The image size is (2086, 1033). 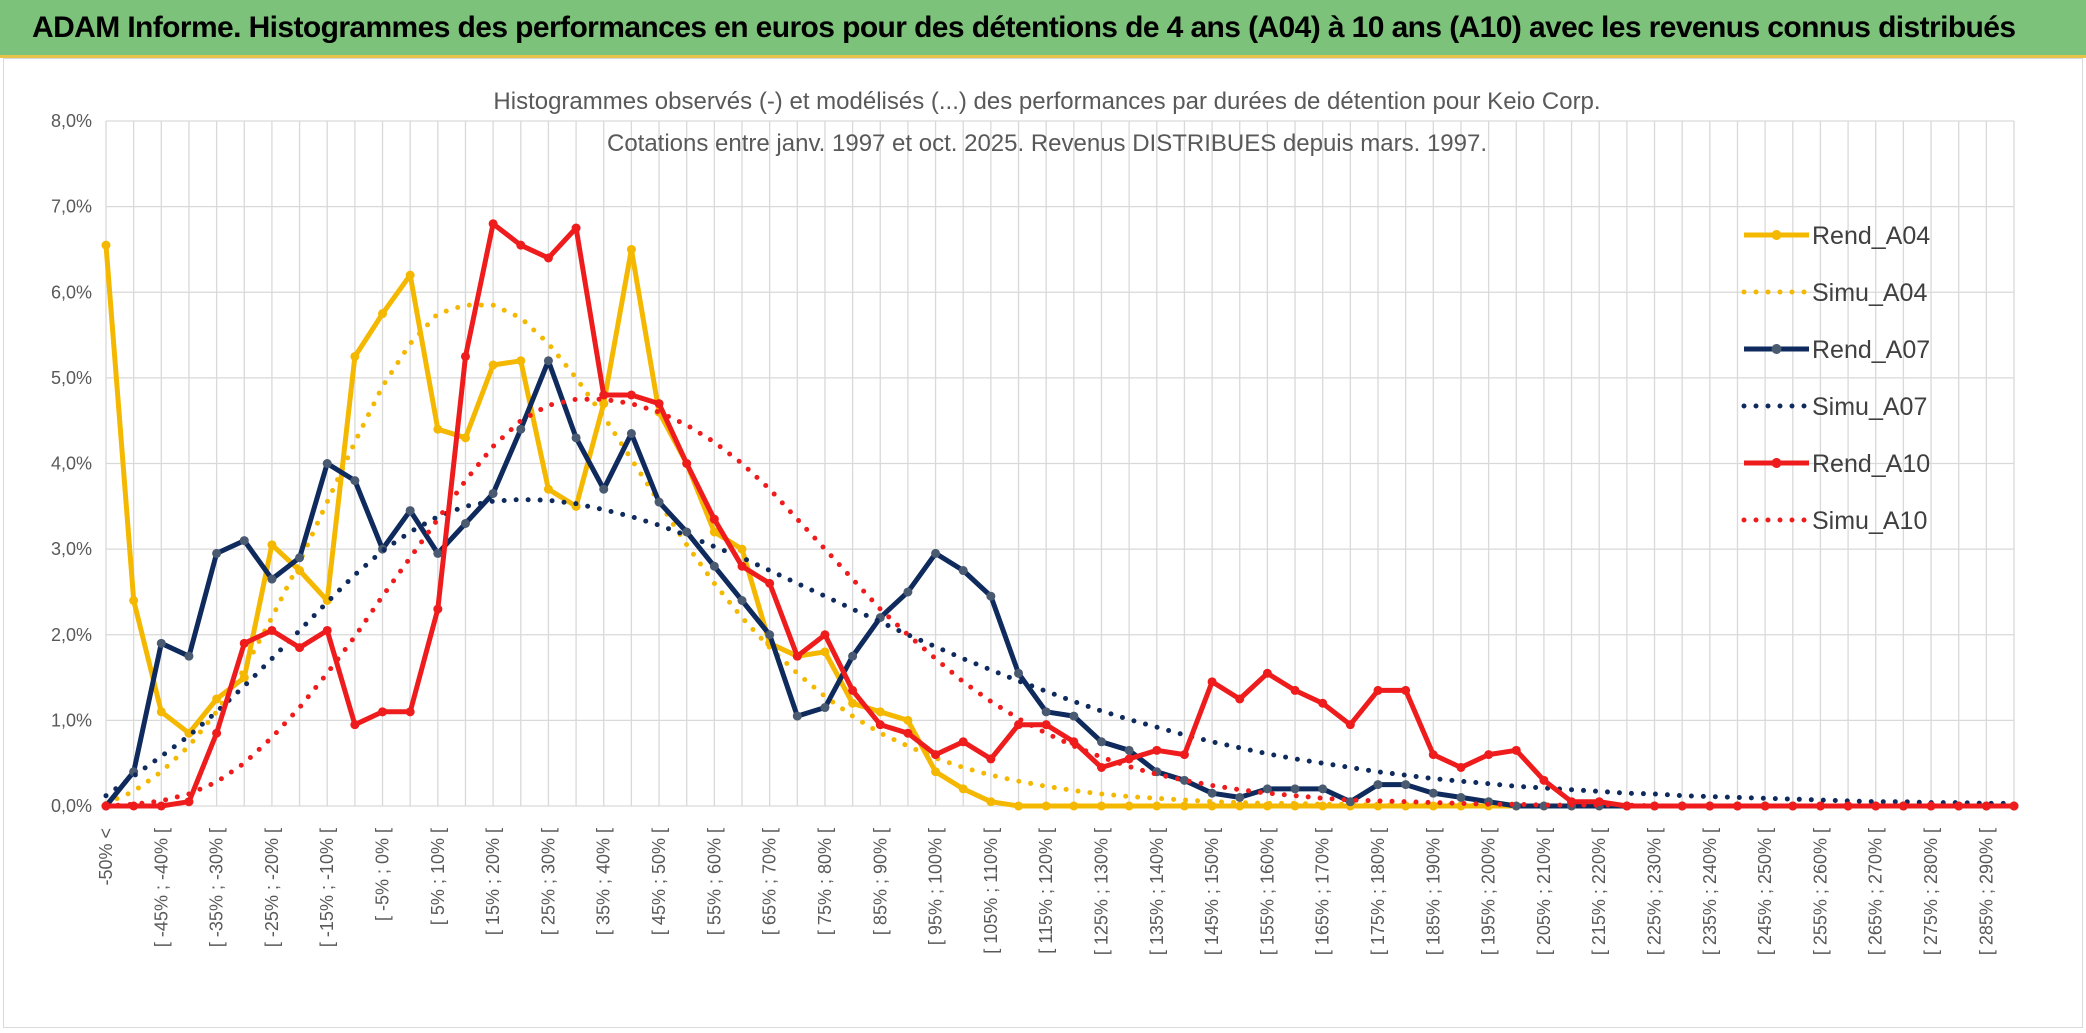 What do you see at coordinates (1869, 521) in the screenshot?
I see `legend-label-simu-a10: Simu_A10` at bounding box center [1869, 521].